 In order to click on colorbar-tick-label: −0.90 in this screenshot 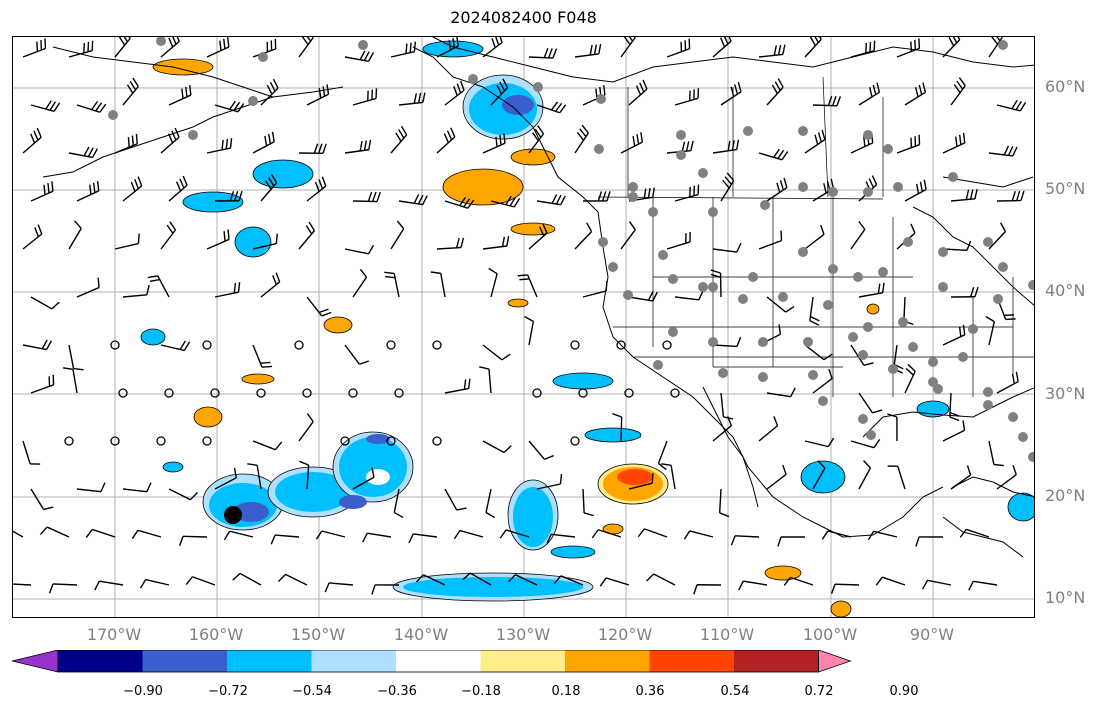, I will do `click(143, 691)`.